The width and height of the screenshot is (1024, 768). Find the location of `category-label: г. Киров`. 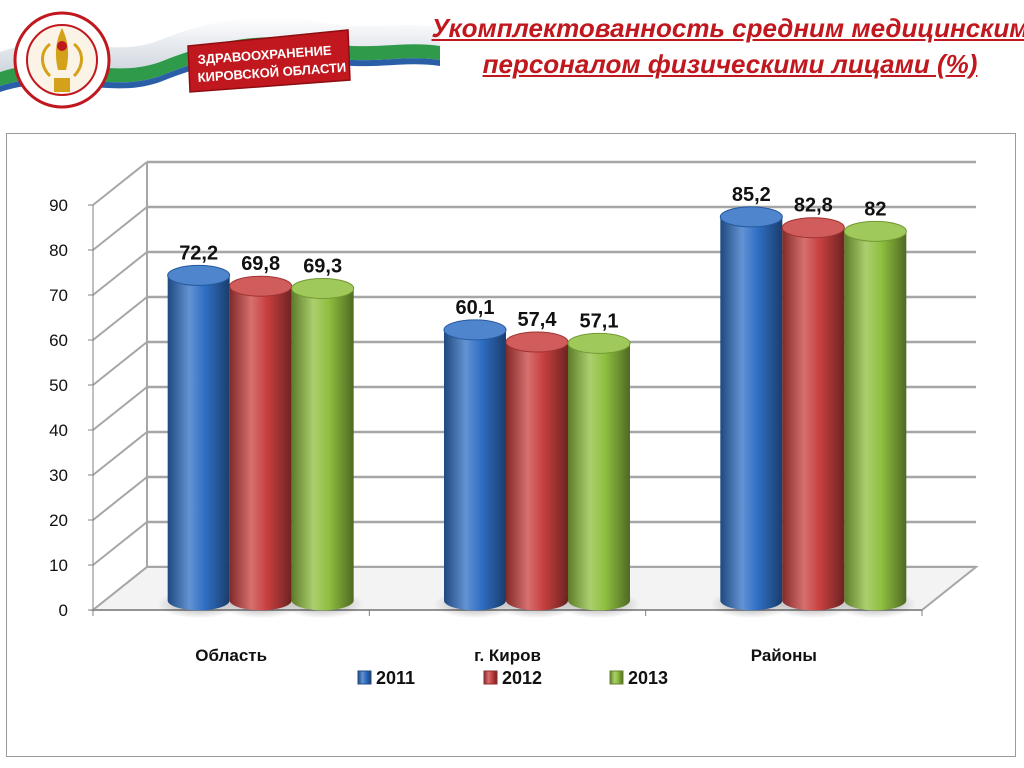

category-label: г. Киров is located at coordinates (507, 655).